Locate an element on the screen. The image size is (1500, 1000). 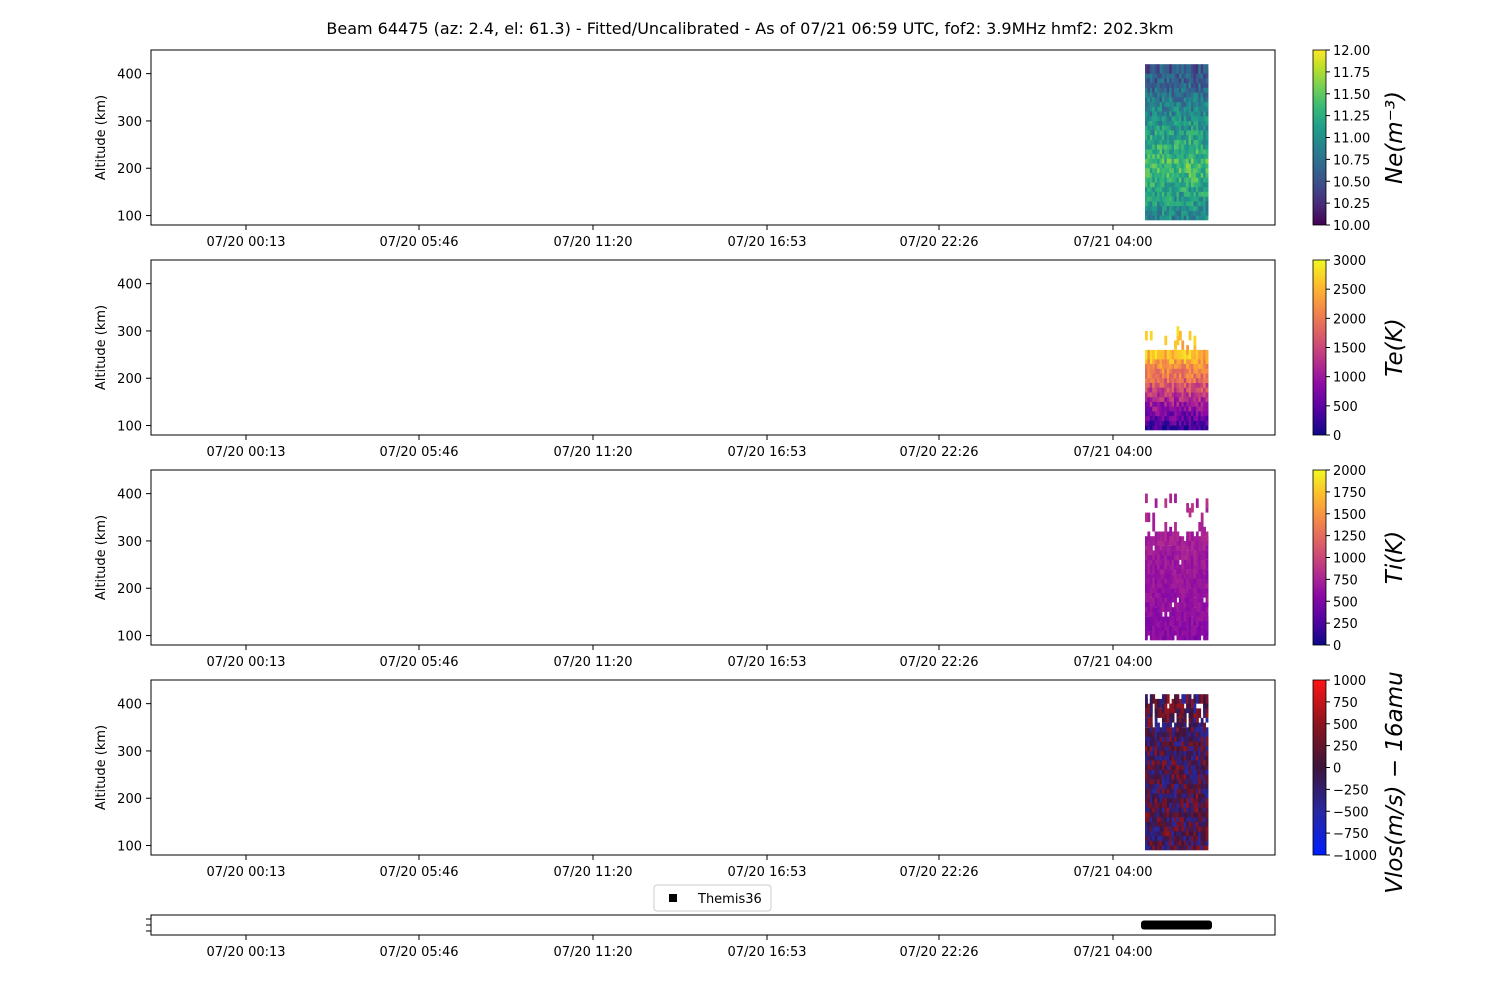
y-tick-label: 200 is located at coordinates (129, 589).